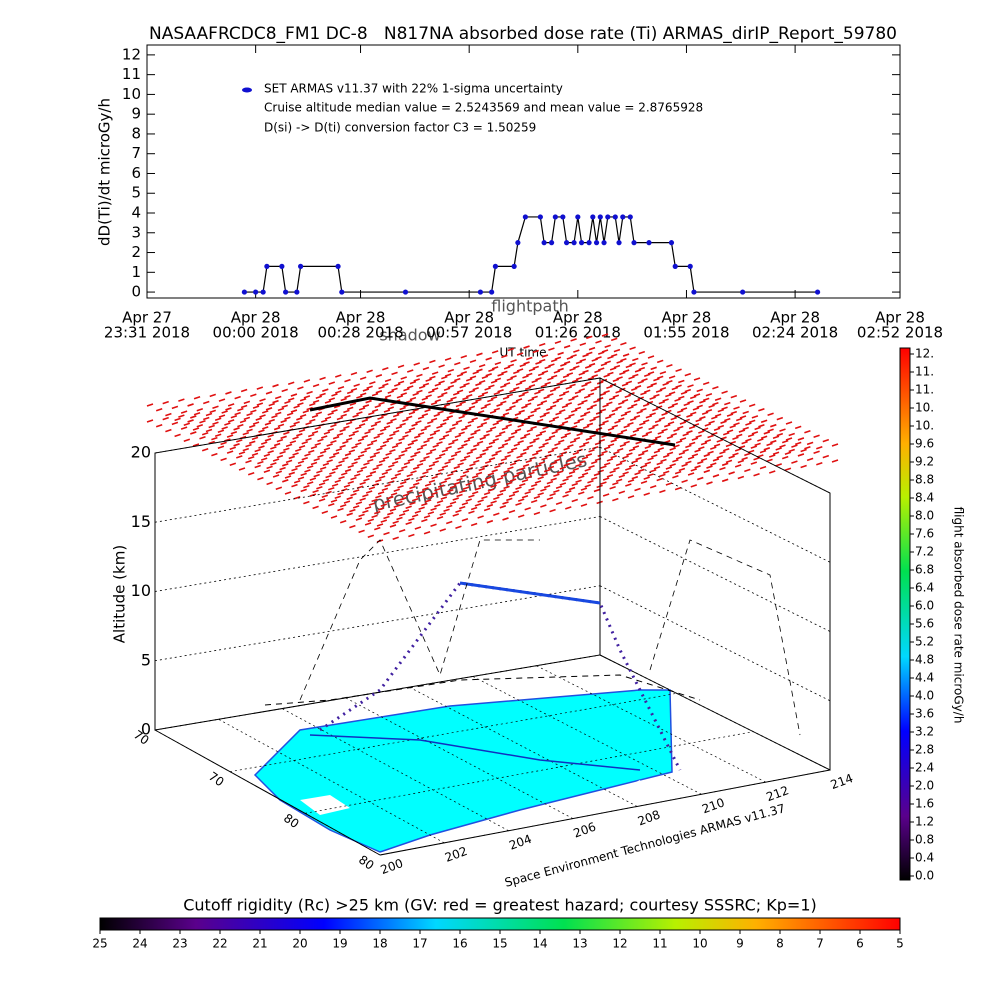 This screenshot has height=1000, width=1000. I want to click on z-tick-label: 0, so click(146, 729).